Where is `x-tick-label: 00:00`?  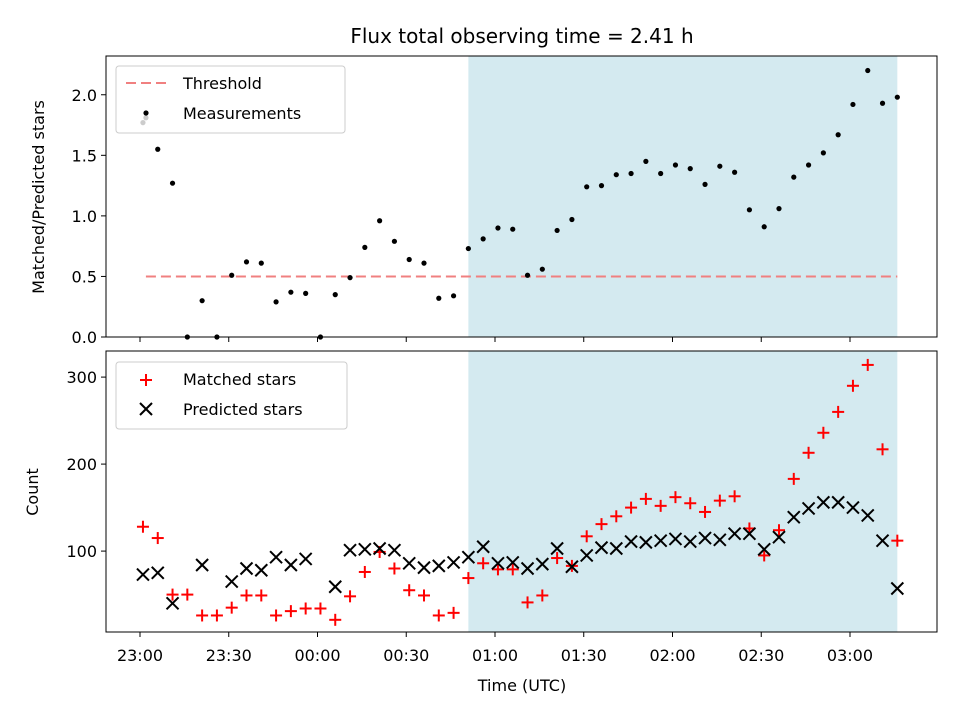 x-tick-label: 00:00 is located at coordinates (317, 655).